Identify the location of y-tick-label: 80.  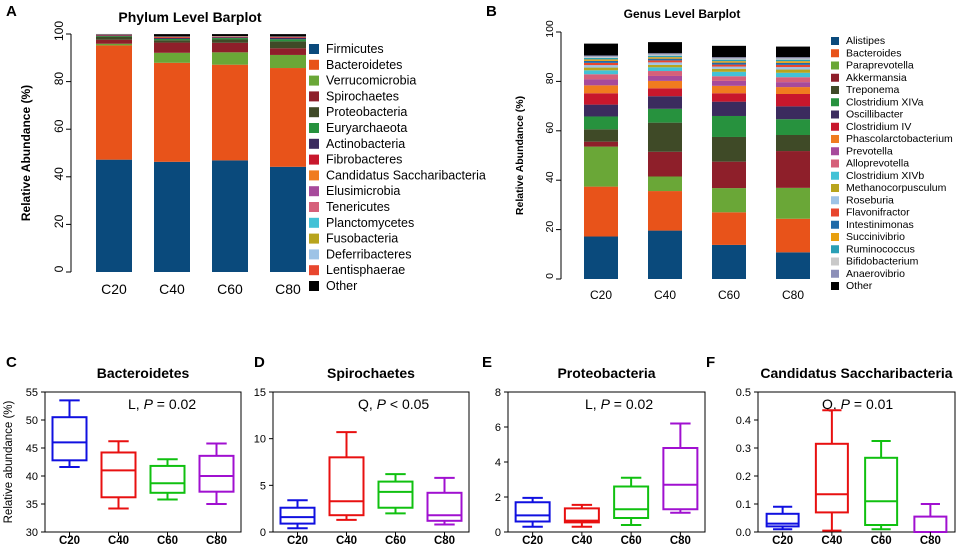
(59, 79).